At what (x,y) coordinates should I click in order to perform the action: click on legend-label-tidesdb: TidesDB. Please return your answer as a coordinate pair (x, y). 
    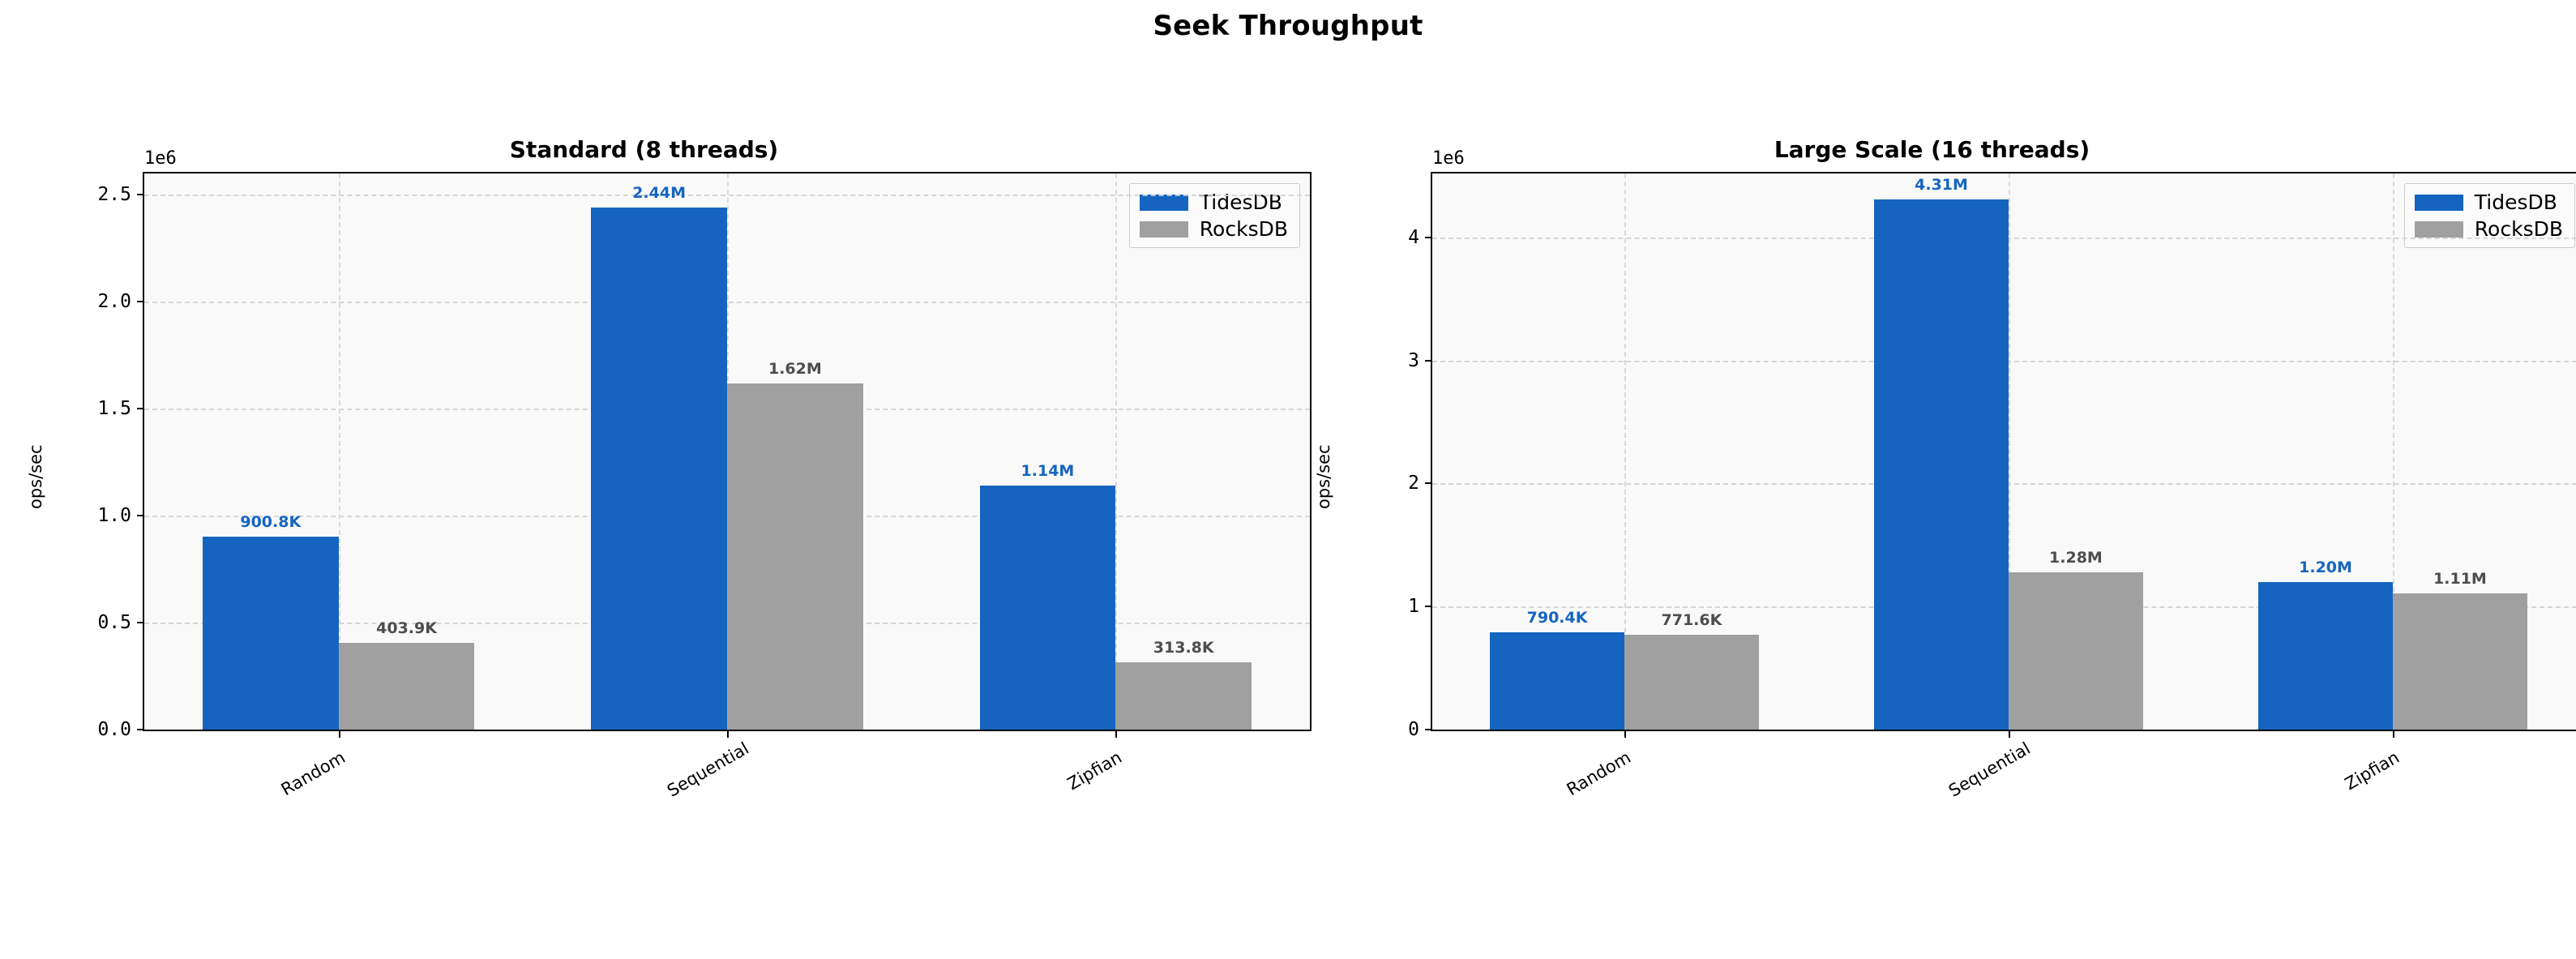
    Looking at the image, I should click on (2515, 202).